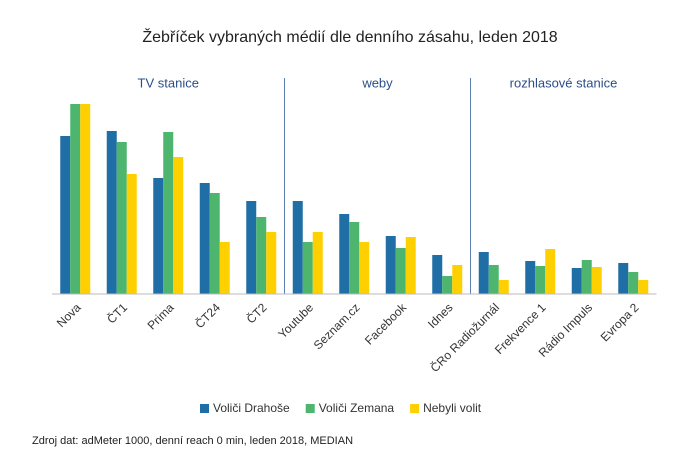  I want to click on x-tick-label: ČT1, so click(116, 313).